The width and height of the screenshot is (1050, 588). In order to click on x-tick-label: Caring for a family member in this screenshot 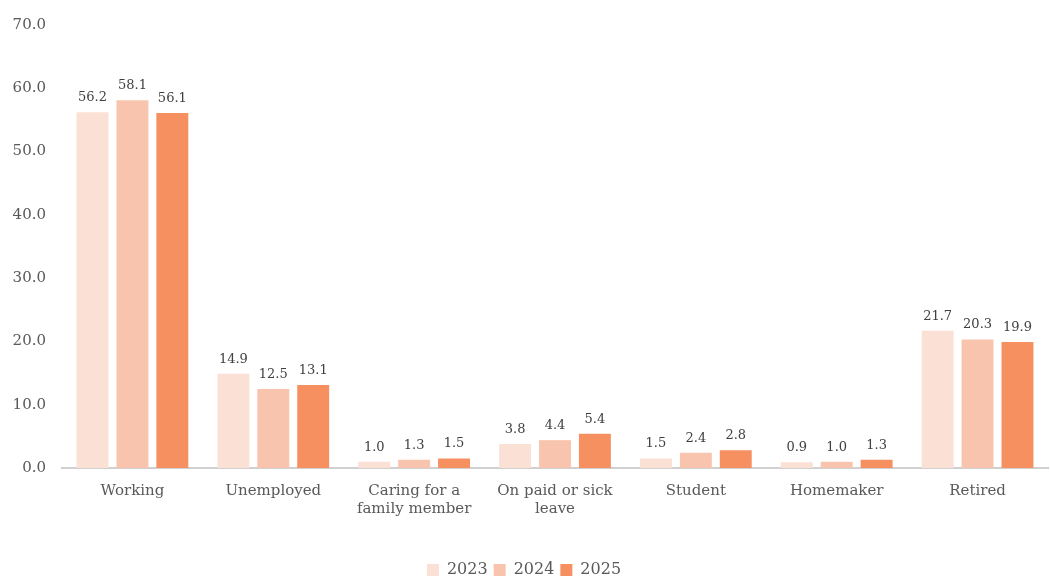, I will do `click(414, 498)`.